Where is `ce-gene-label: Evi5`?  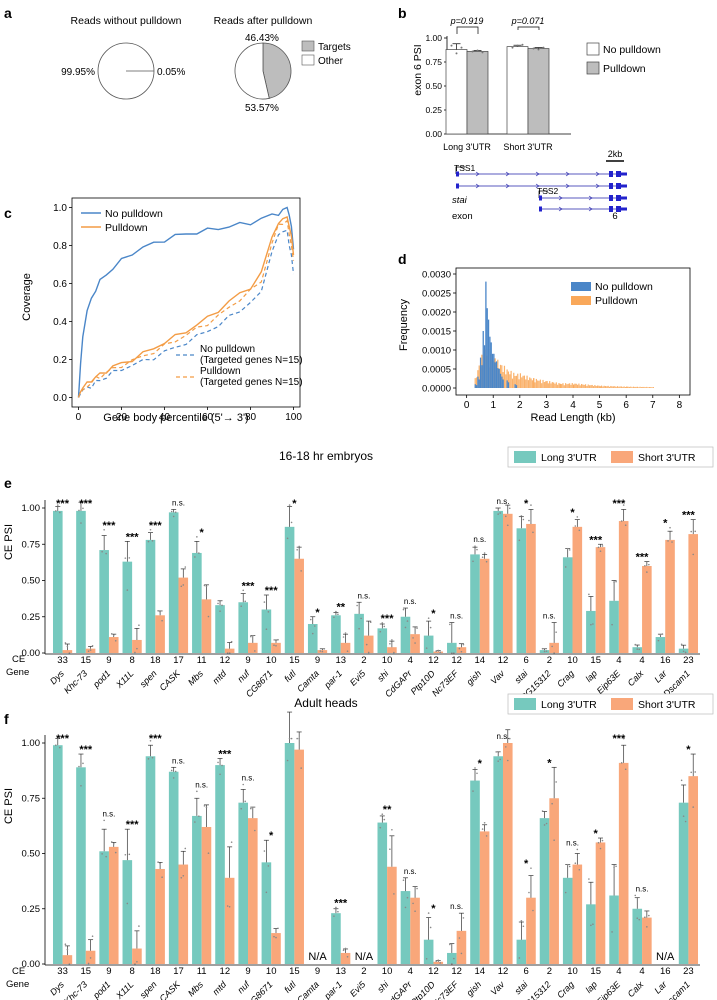 ce-gene-label: Evi5 is located at coordinates (358, 678).